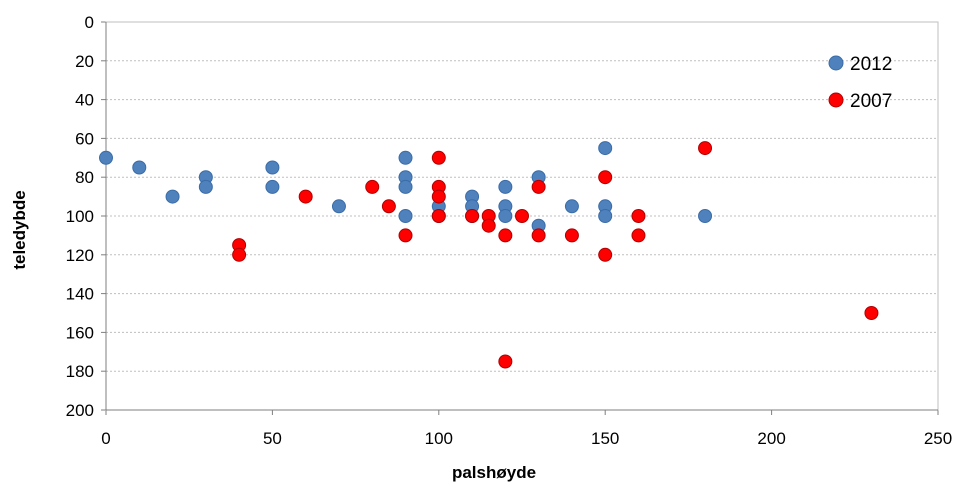  I want to click on y-tick-labels: 0 20 40 60 80 100 120 140 160 180 200, so click(80, 216).